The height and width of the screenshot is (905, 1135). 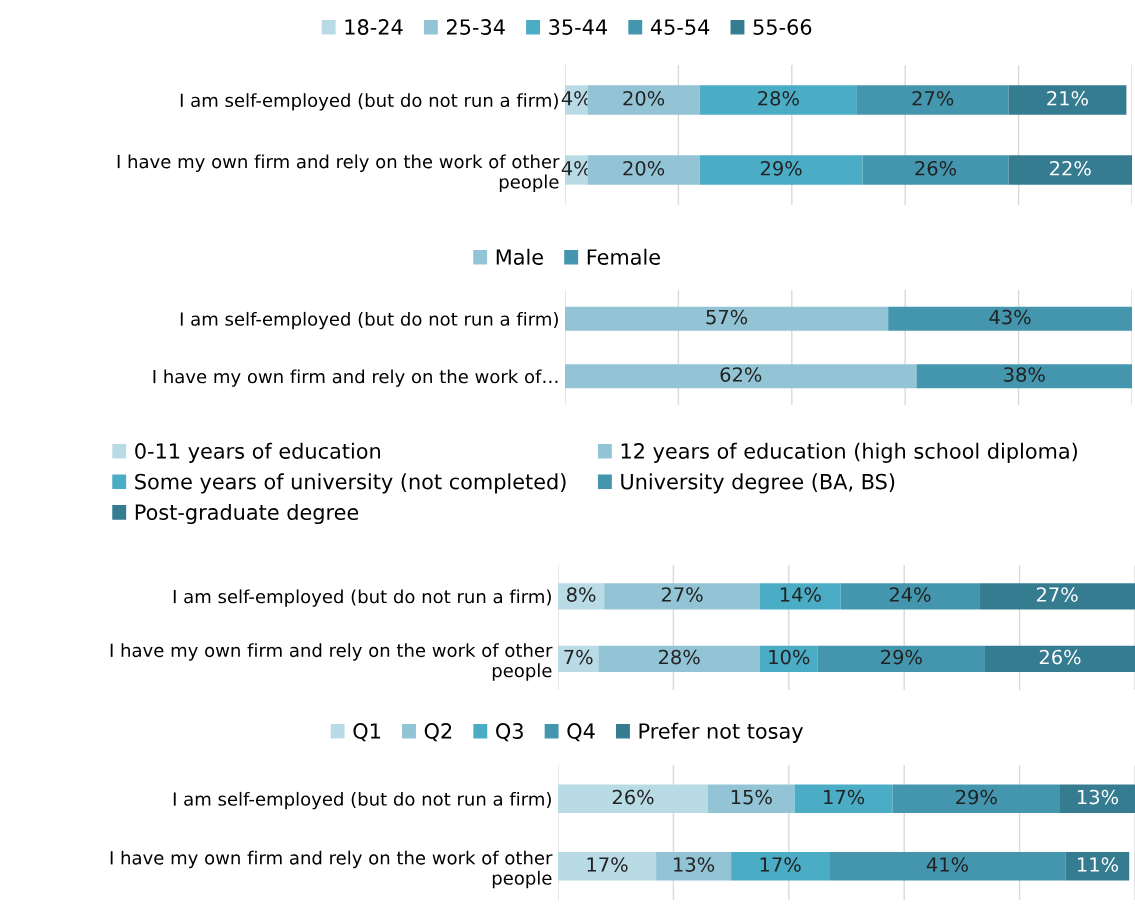 What do you see at coordinates (741, 374) in the screenshot?
I see `data-label: 62%` at bounding box center [741, 374].